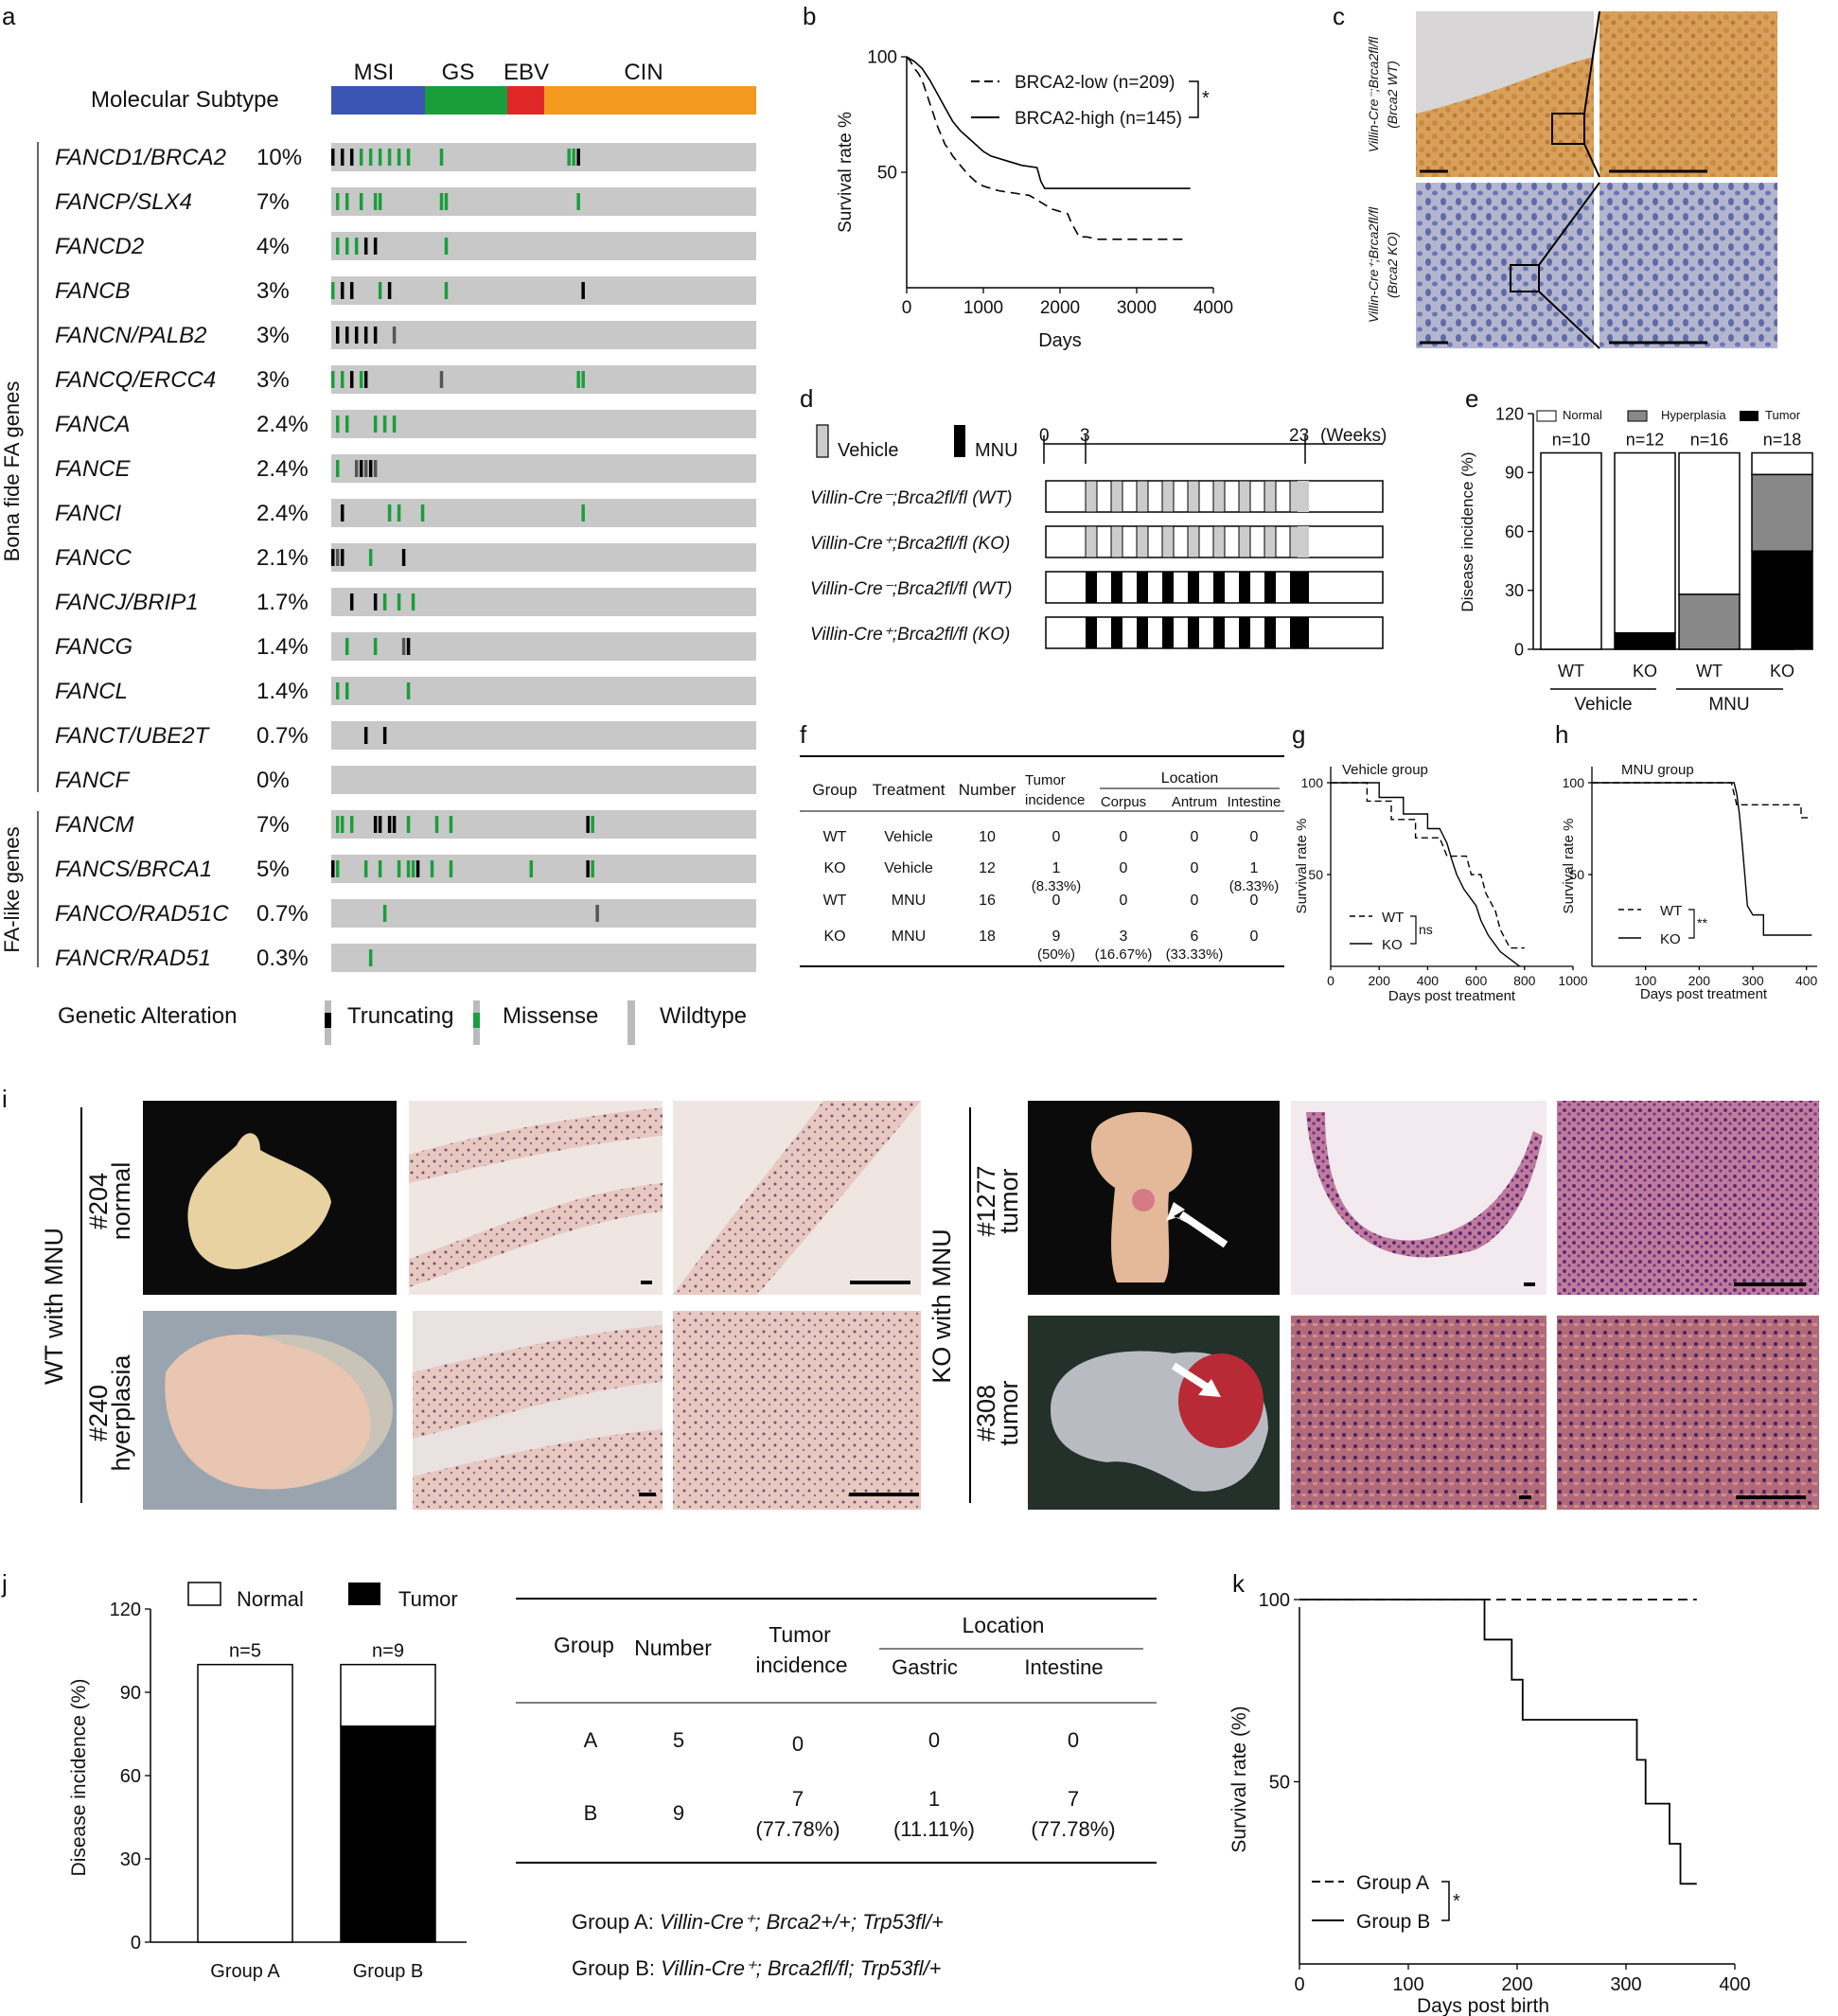 The height and width of the screenshot is (2016, 1838). What do you see at coordinates (834, 868) in the screenshot?
I see `f-cell: KO` at bounding box center [834, 868].